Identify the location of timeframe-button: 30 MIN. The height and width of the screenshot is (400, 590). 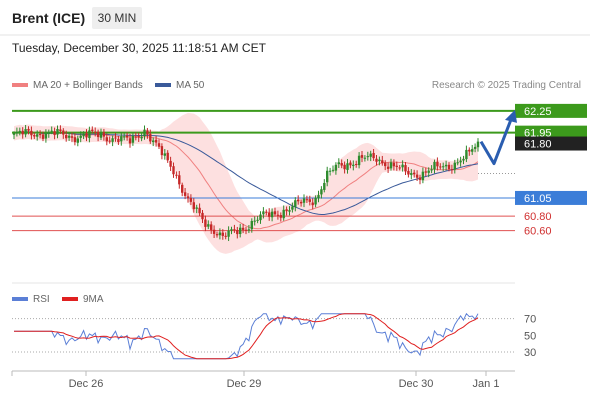
(117, 18).